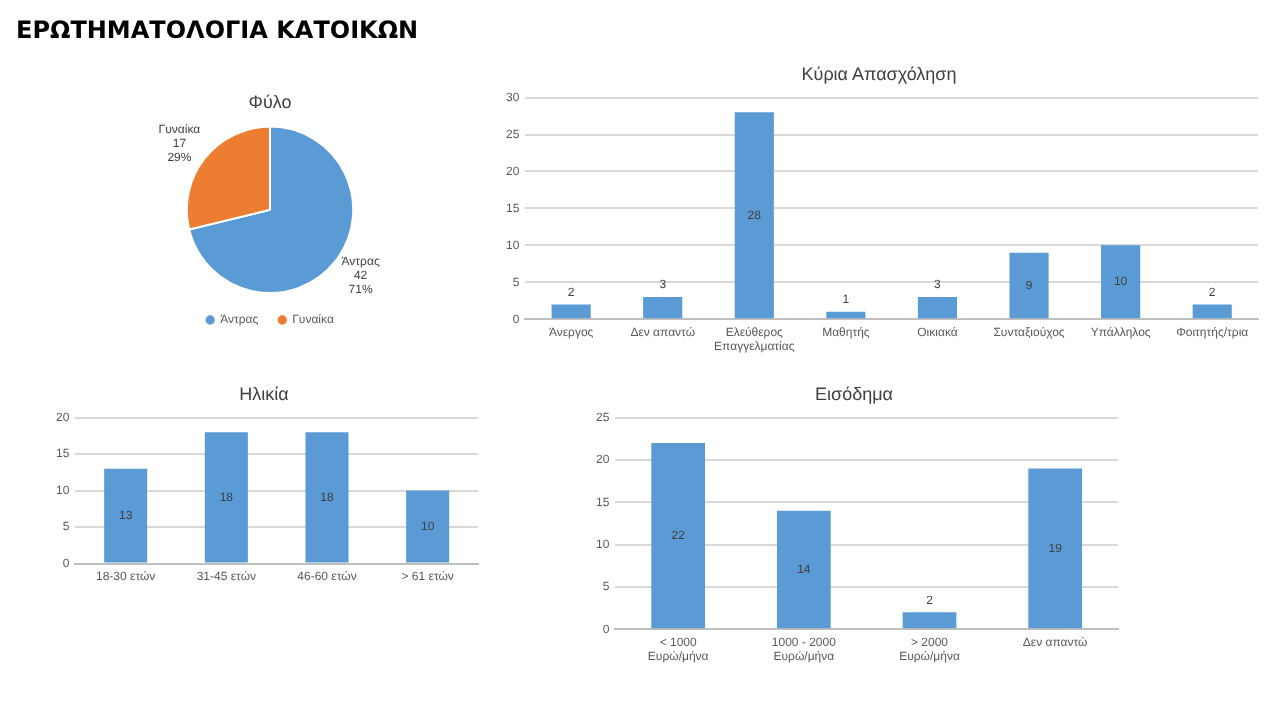  I want to click on text: ΕΡΩΤΗΜΑΤΟΛΟΓΙΑ ΚΑΤΟΙΚΩΝ, so click(217, 30).